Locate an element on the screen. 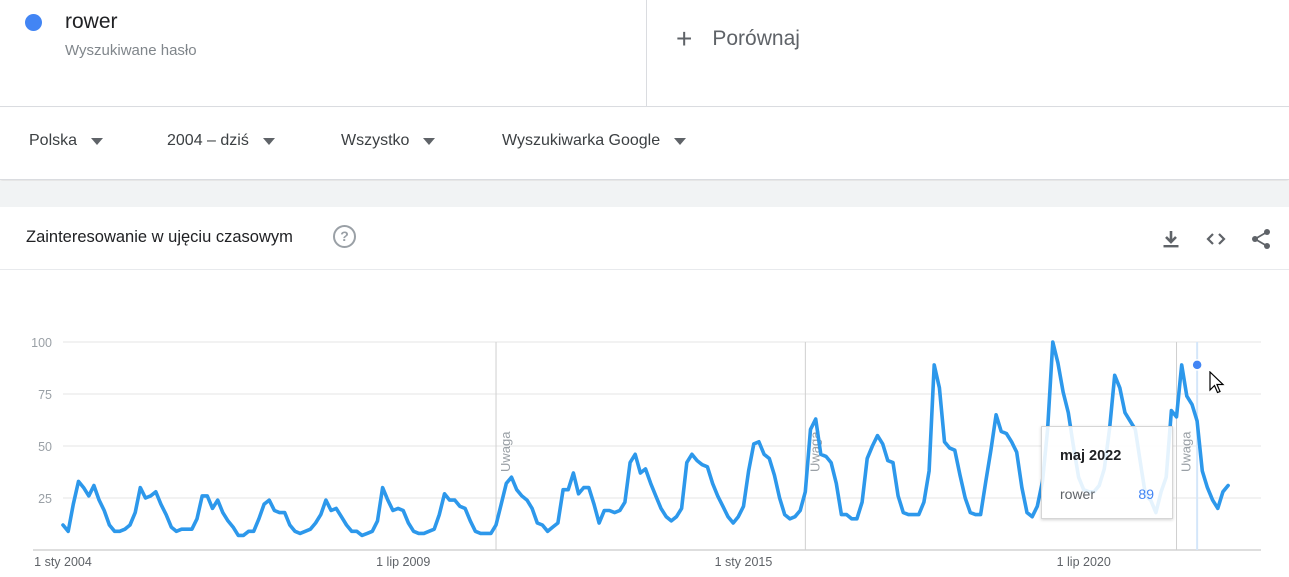  time-range-filter-label: 2004 – dziś is located at coordinates (208, 140).